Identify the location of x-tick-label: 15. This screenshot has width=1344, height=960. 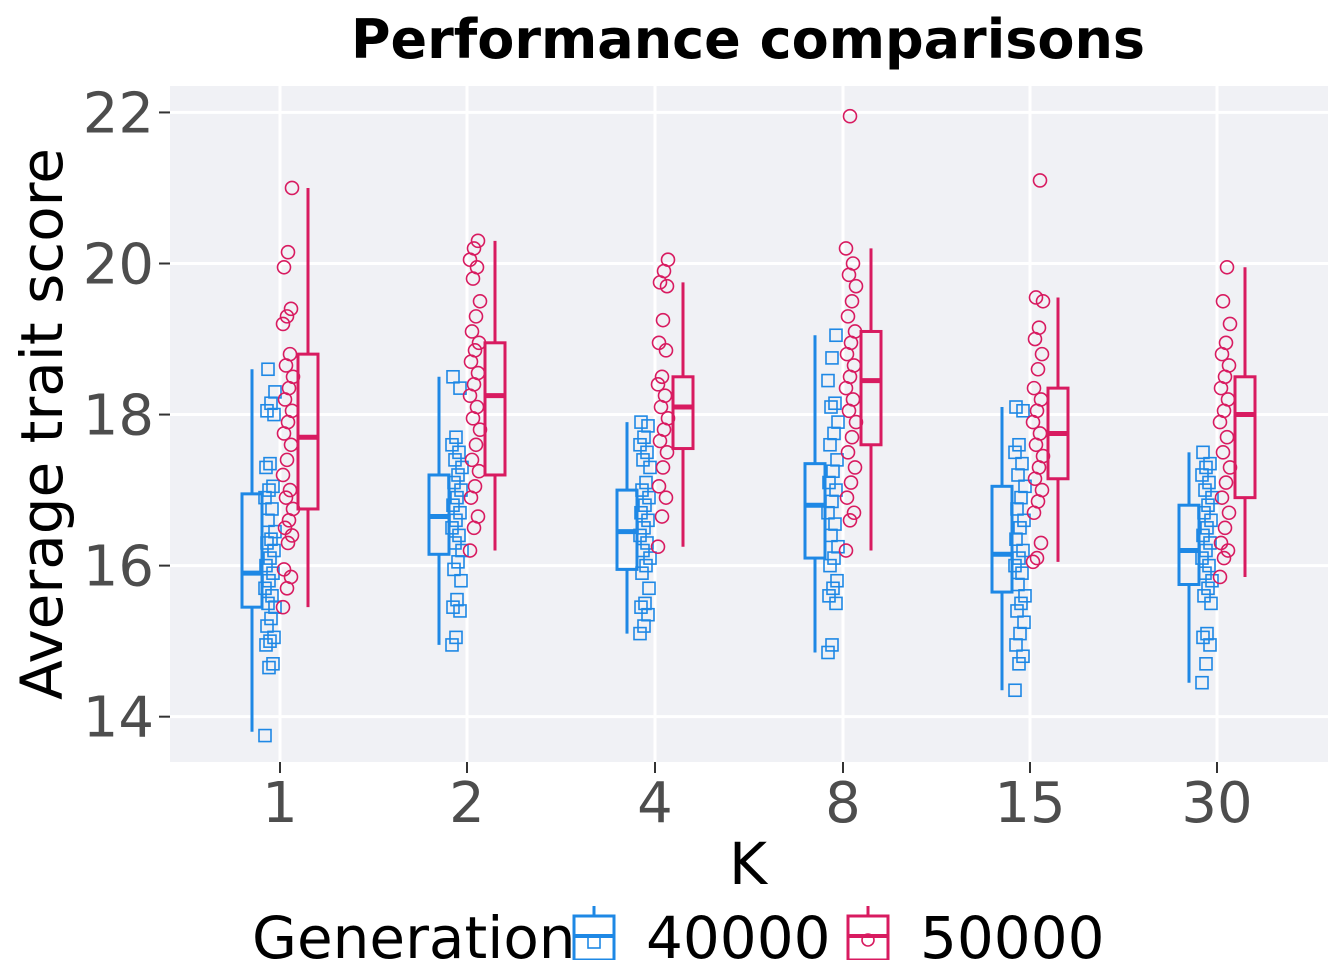
(1029, 803).